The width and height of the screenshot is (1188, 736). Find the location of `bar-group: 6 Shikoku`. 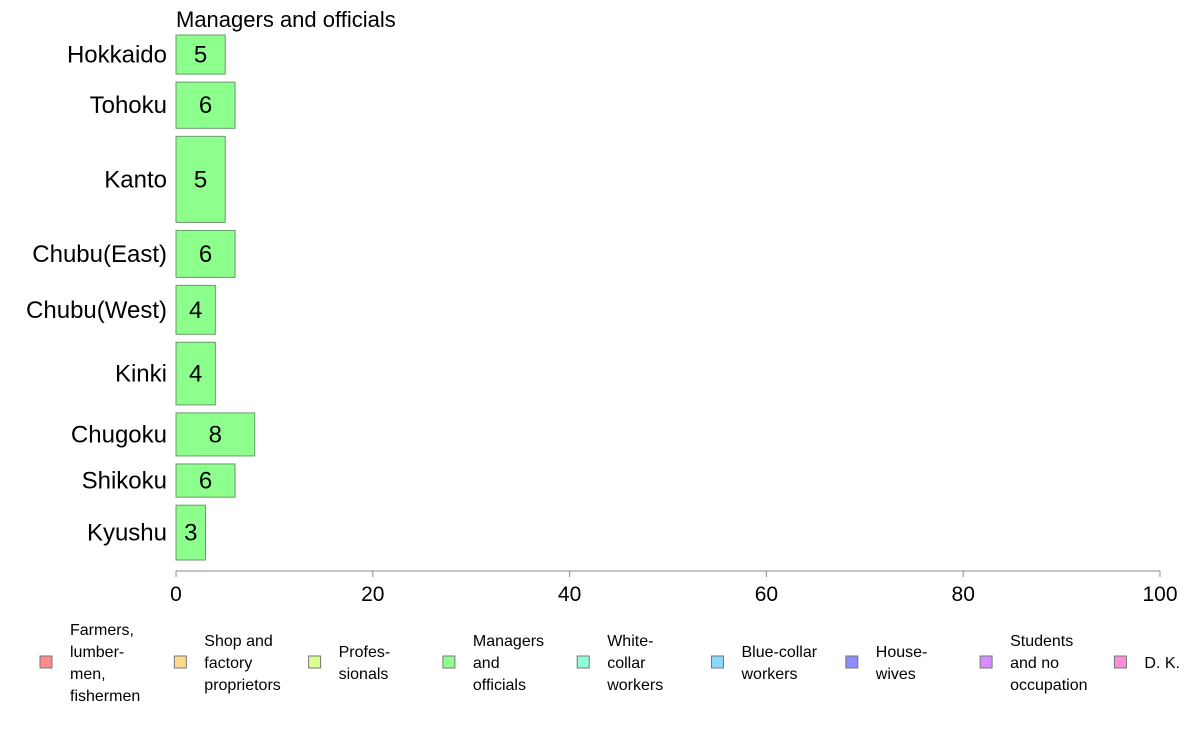

bar-group: 6 Shikoku is located at coordinates (159, 480).